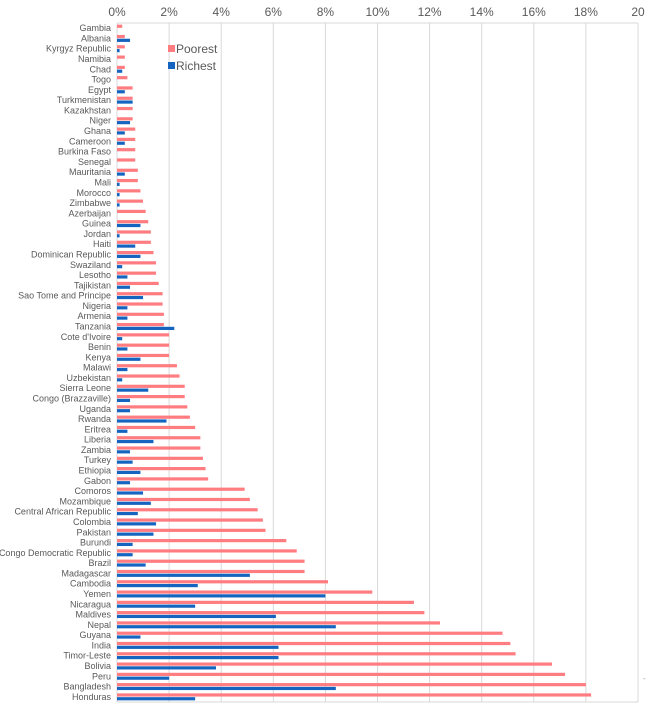 The height and width of the screenshot is (713, 648). What do you see at coordinates (644, 678) in the screenshot?
I see `stray-mark: -` at bounding box center [644, 678].